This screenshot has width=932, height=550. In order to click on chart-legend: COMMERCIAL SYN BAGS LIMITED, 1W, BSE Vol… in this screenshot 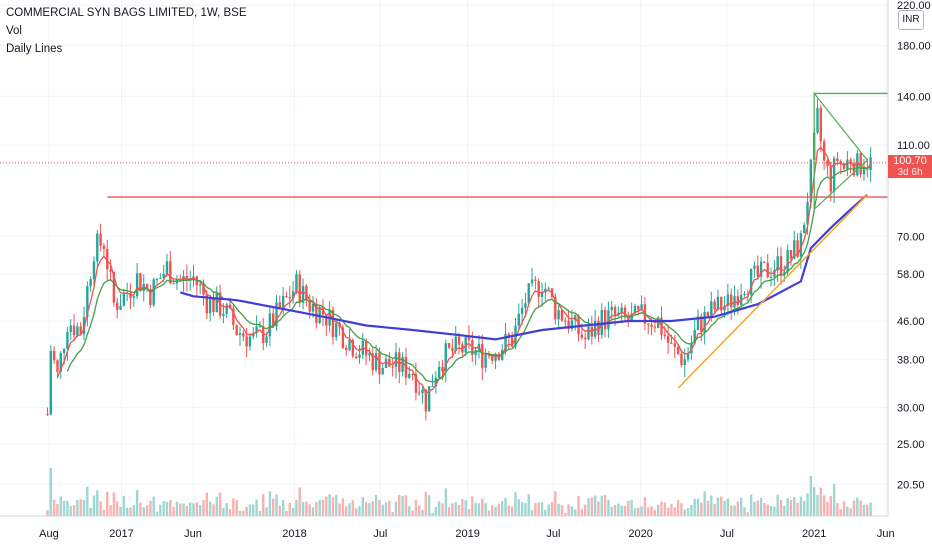, I will do `click(126, 31)`.